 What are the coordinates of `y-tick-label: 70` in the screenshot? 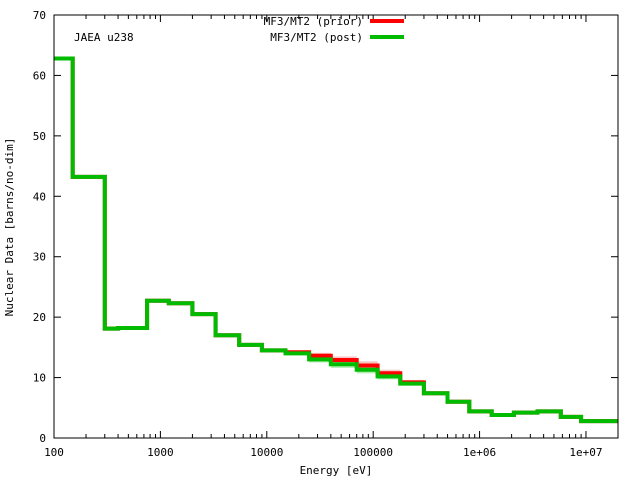 It's located at (39, 15).